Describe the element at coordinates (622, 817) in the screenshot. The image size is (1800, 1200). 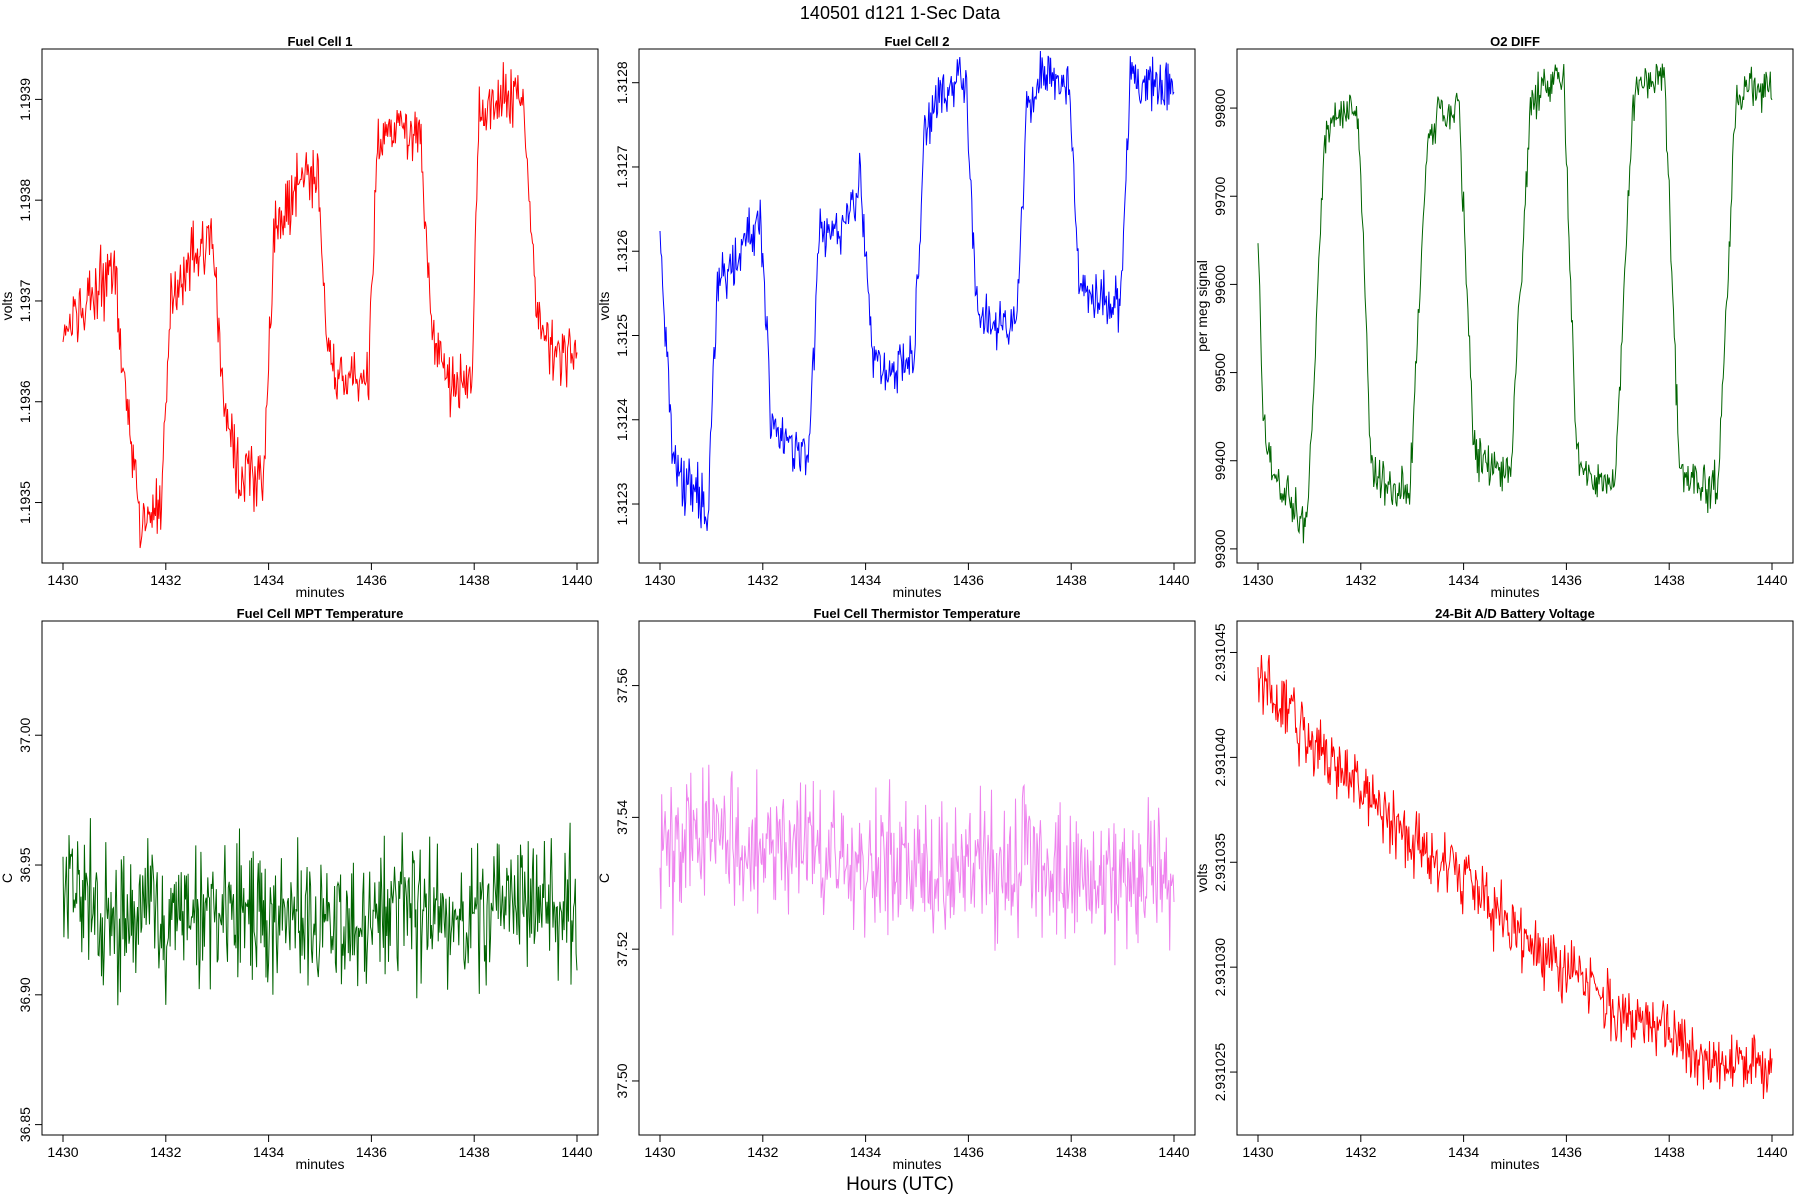
I see `y-tick-label: 37.54` at that location.